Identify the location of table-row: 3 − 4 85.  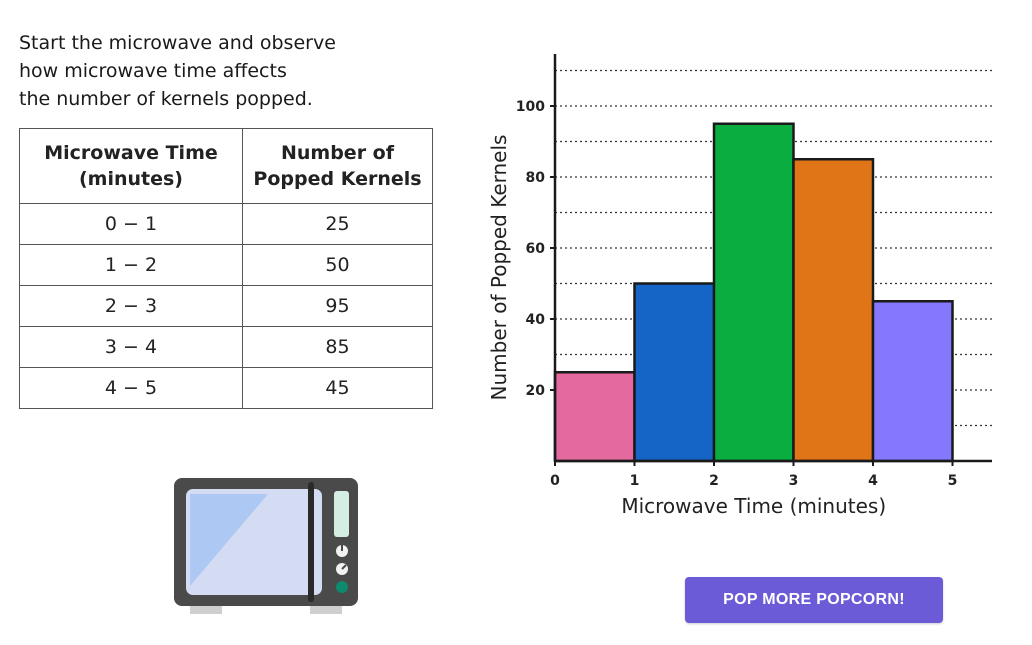
(226, 347).